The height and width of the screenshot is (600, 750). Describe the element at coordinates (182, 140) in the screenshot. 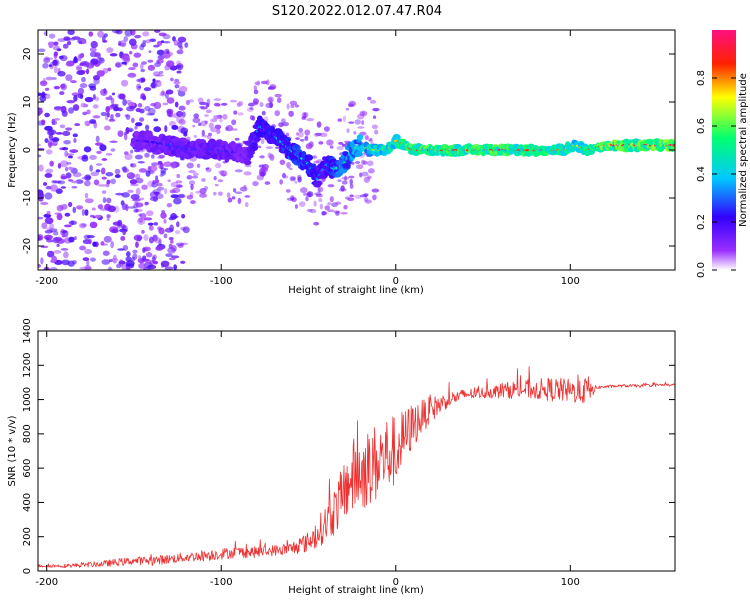

I see `spectrogram-ridge-cell` at that location.